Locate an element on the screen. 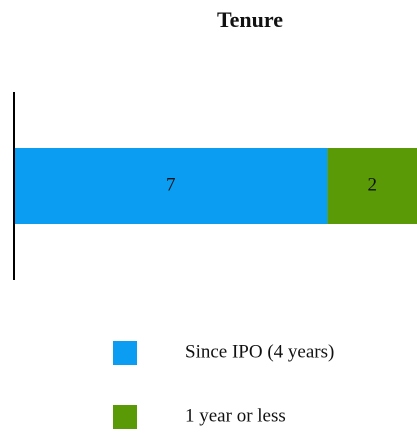  data-label: 2 is located at coordinates (372, 184).